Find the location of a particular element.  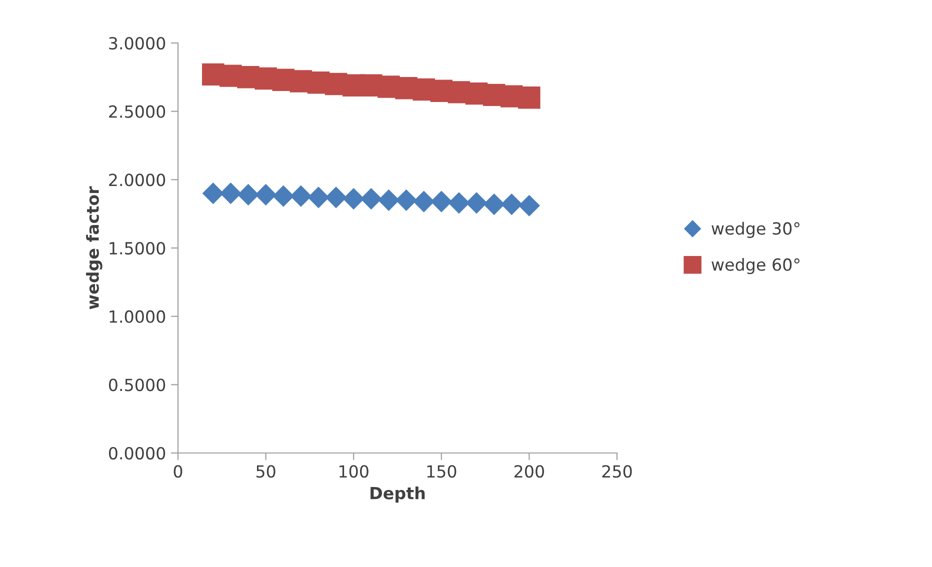

x-tick-label: 200 is located at coordinates (529, 471).